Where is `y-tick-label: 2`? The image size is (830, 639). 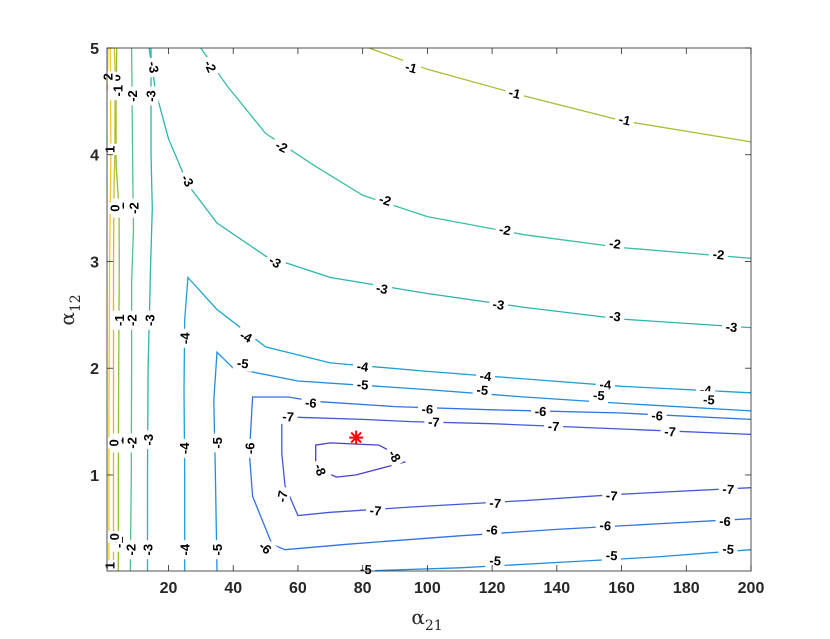
y-tick-label: 2 is located at coordinates (94, 369).